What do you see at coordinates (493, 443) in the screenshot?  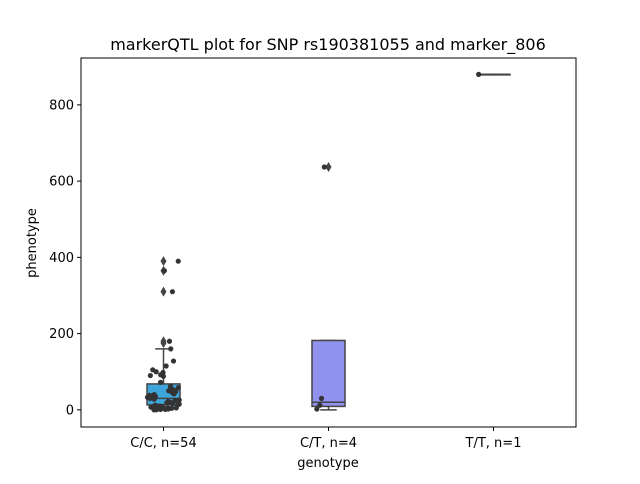 I see `x-tick-label: T/T, n=1` at bounding box center [493, 443].